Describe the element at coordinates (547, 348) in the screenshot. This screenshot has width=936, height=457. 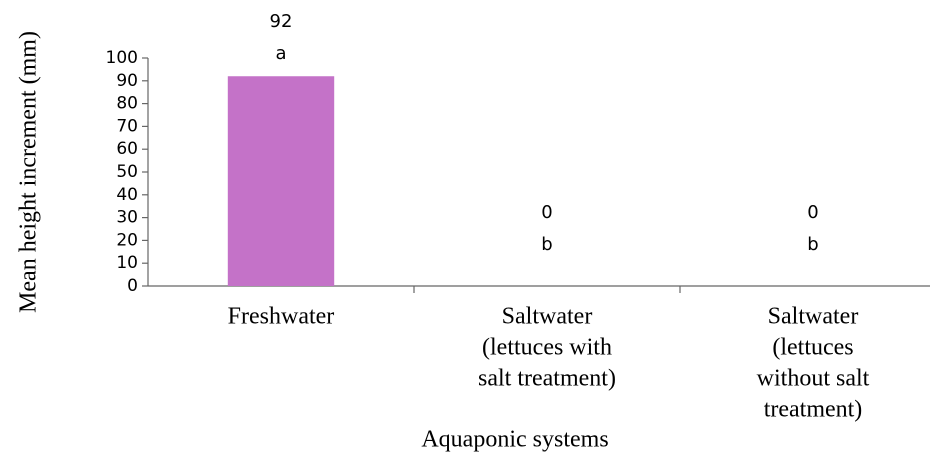
I see `x-tick-label: (lettuces with` at that location.